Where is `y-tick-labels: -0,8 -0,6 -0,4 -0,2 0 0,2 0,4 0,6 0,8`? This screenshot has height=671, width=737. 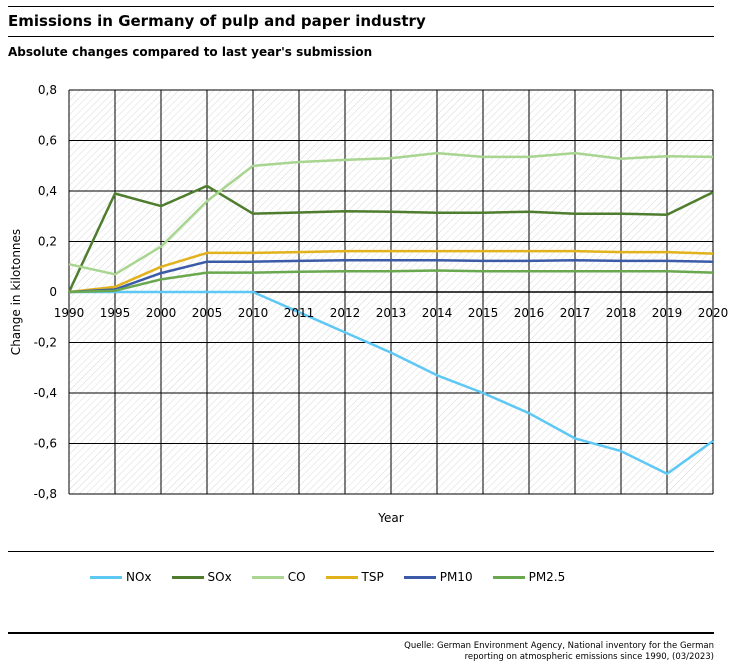 y-tick-labels: -0,8 -0,6 -0,4 -0,2 0 0,2 0,4 0,6 0,8 is located at coordinates (45, 292).